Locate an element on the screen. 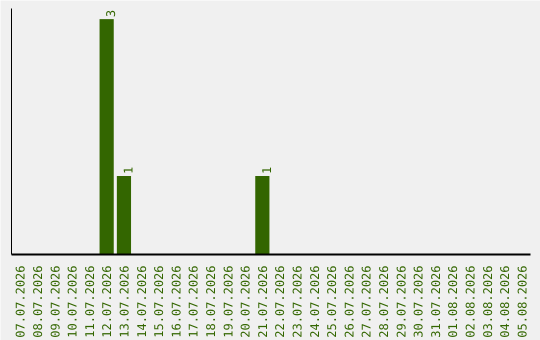 Image resolution: width=540 pixels, height=340 pixels. x-tick-label: 07.07.2026 is located at coordinates (21, 301).